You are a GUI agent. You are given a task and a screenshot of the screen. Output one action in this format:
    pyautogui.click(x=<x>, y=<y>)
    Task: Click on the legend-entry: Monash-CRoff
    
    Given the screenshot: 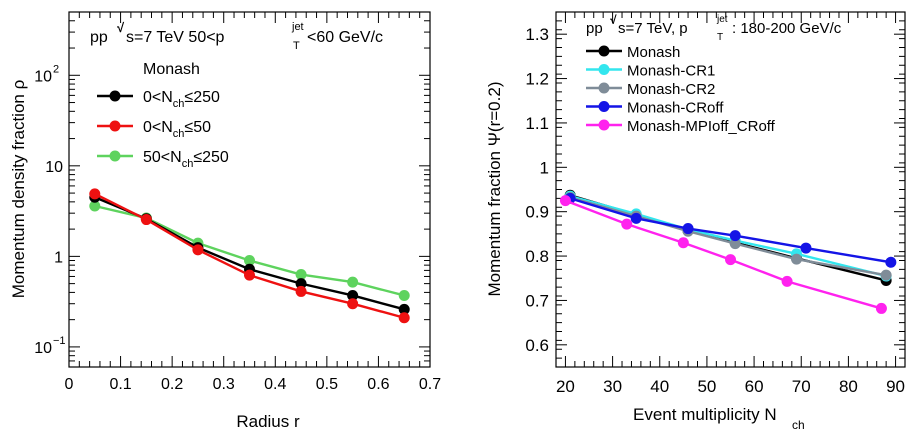 What is the action you would take?
    pyautogui.click(x=655, y=108)
    